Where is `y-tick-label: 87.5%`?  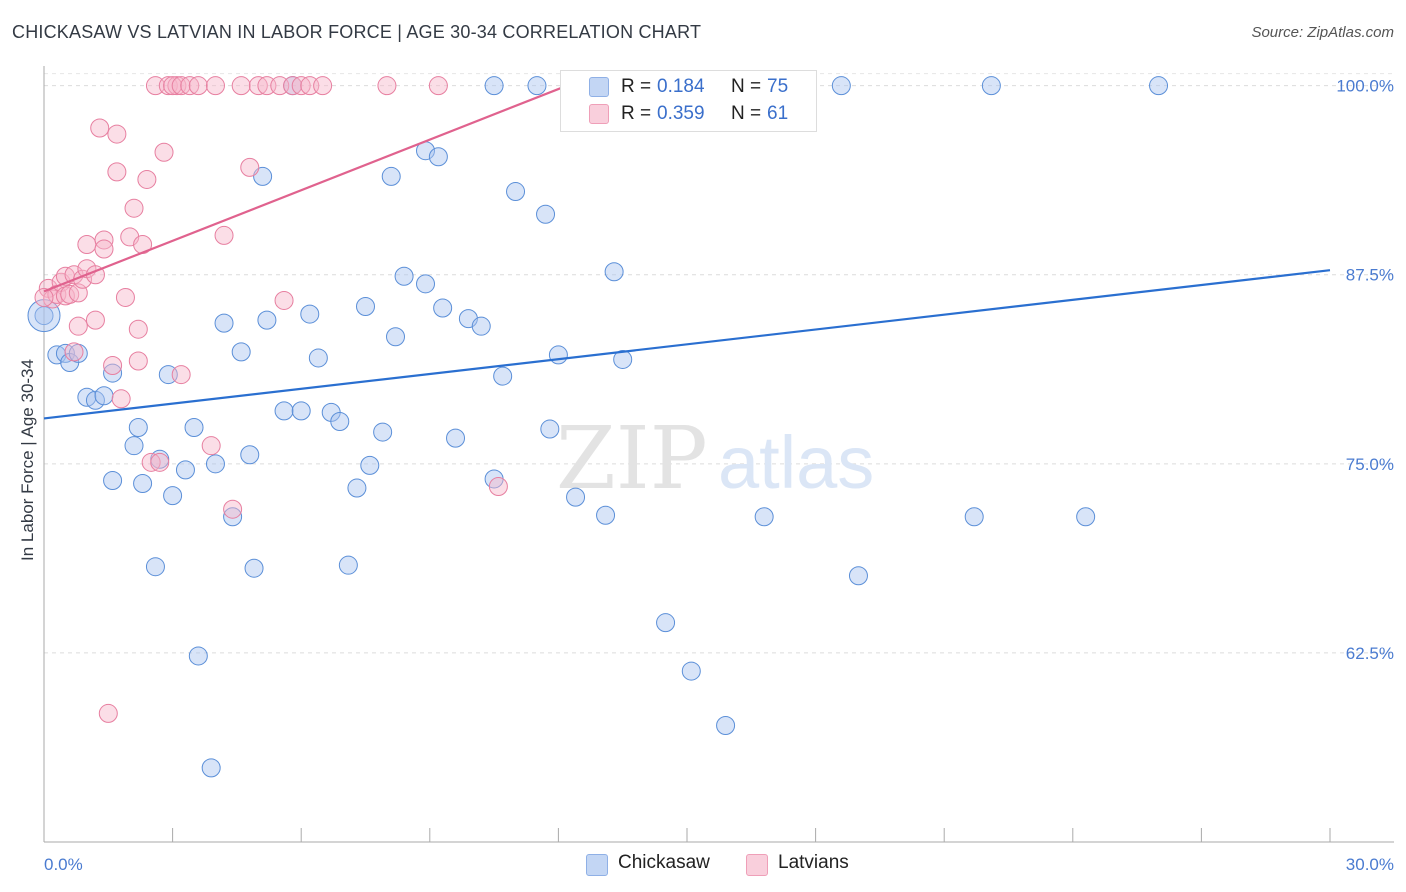
y-tick-label: 87.5% is located at coordinates (1370, 275).